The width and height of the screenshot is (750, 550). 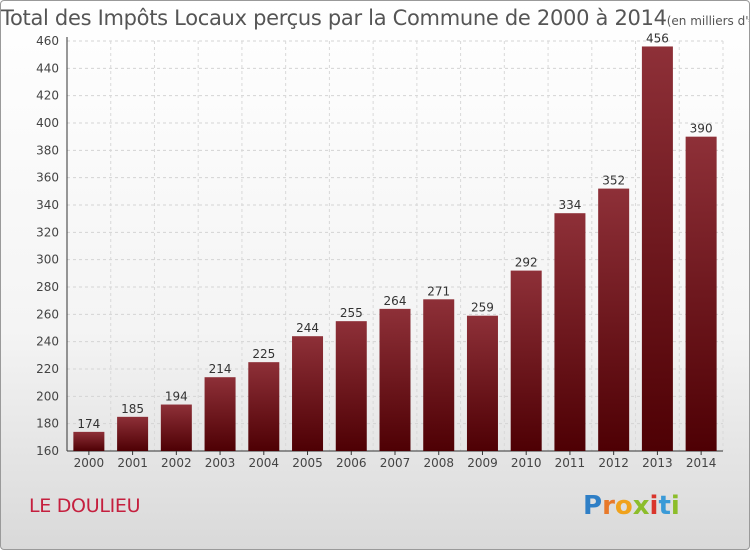 What do you see at coordinates (701, 463) in the screenshot?
I see `x-tick-label: 2014` at bounding box center [701, 463].